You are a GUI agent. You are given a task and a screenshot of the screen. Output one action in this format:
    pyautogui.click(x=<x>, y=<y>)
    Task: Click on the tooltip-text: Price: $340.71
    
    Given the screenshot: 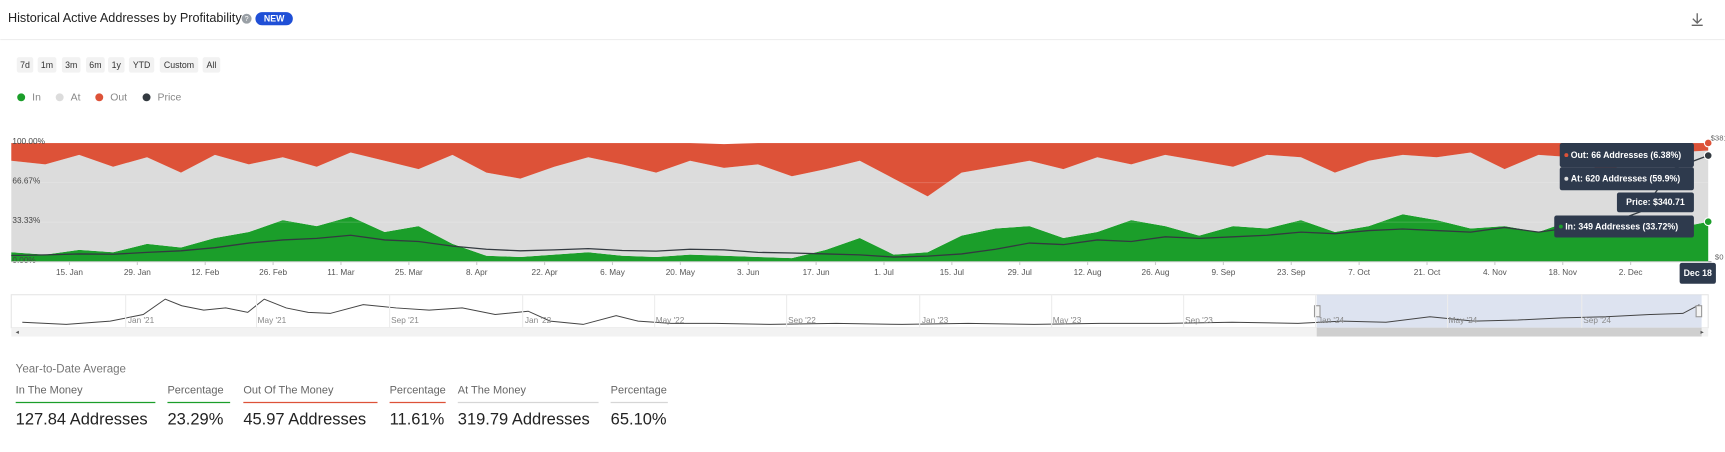 What is the action you would take?
    pyautogui.click(x=1655, y=202)
    